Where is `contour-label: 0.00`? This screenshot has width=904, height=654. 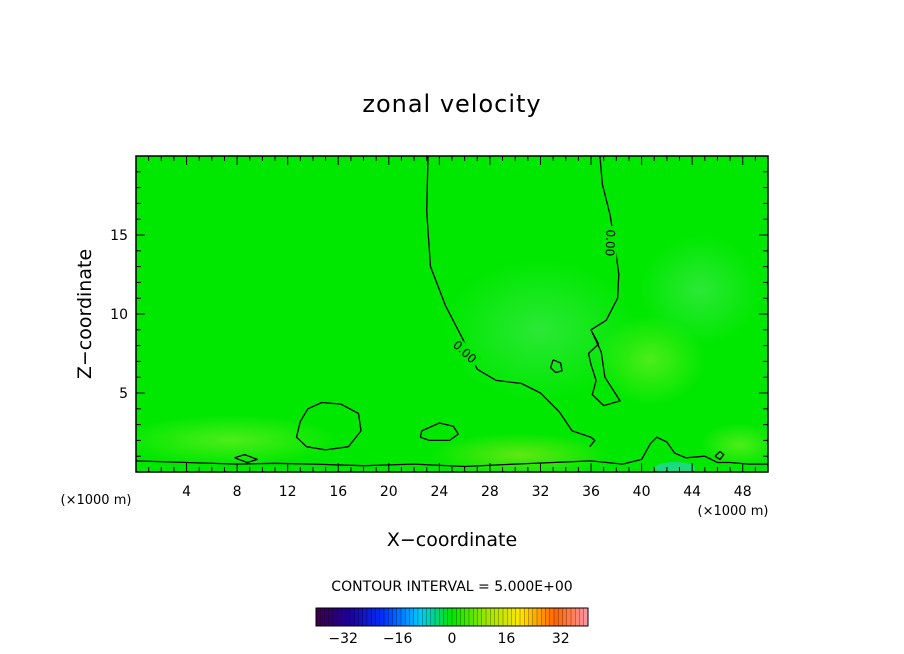 contour-label: 0.00 is located at coordinates (610, 242).